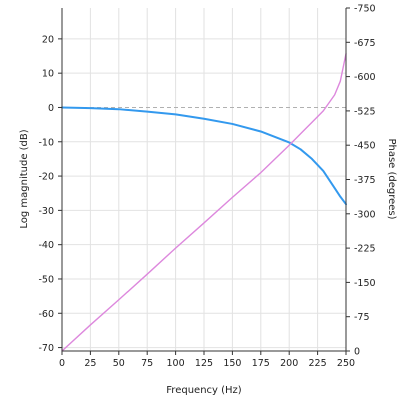 Image resolution: width=406 pixels, height=400 pixels. Describe the element at coordinates (357, 352) in the screenshot. I see `right-tick-label: 0` at that location.